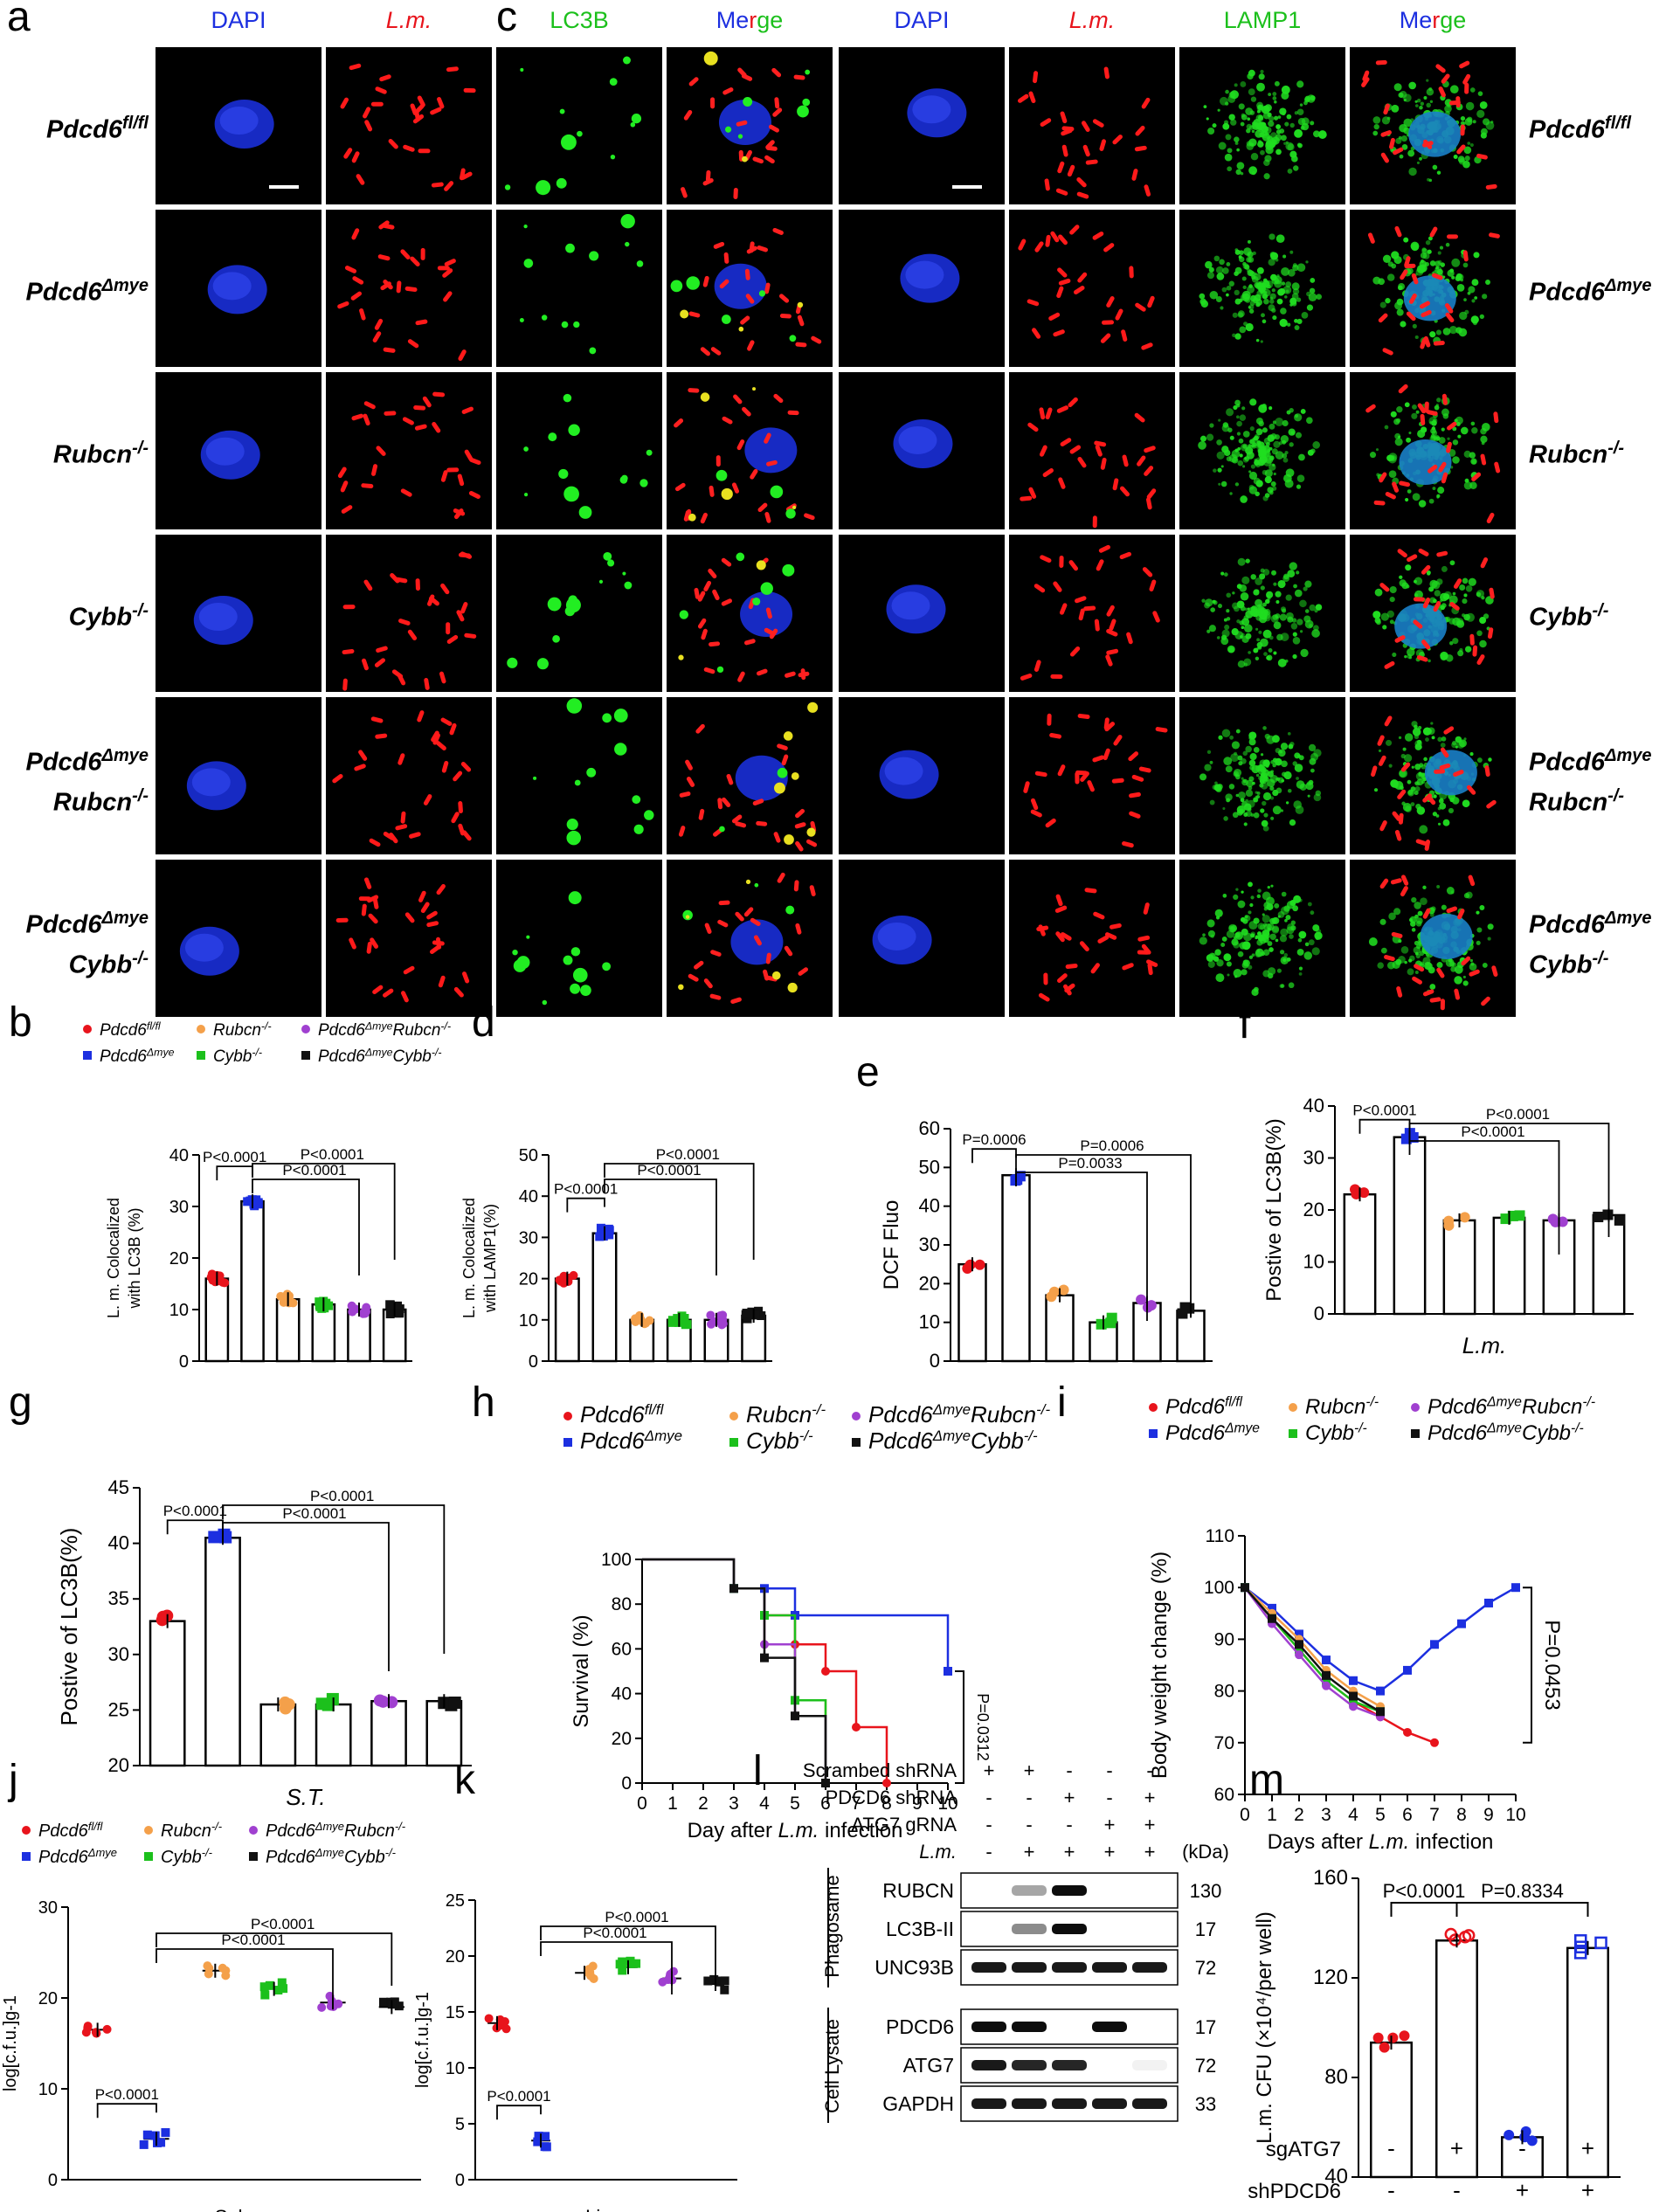  Describe the element at coordinates (622, 1649) in the screenshot. I see `y-tick-label: 60` at that location.